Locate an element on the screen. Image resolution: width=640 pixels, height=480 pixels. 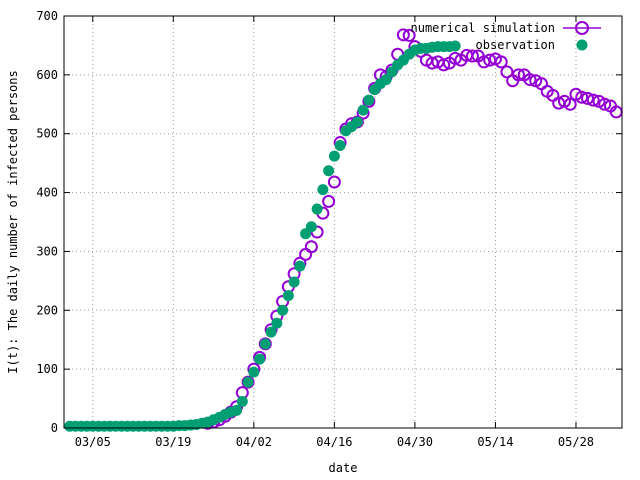
x-tick-label: 04/02 is located at coordinates (254, 442).